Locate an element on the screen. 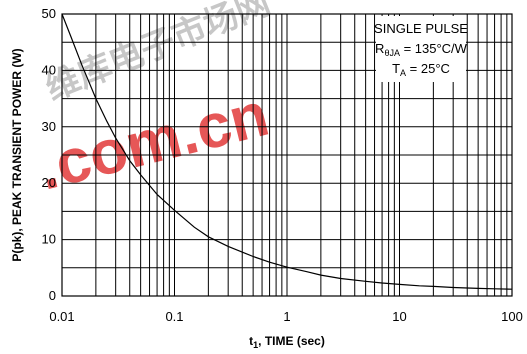  annotation-box: SINGLE PULSE RθJA = 135°C/W TA = 25°C is located at coordinates (421, 49).